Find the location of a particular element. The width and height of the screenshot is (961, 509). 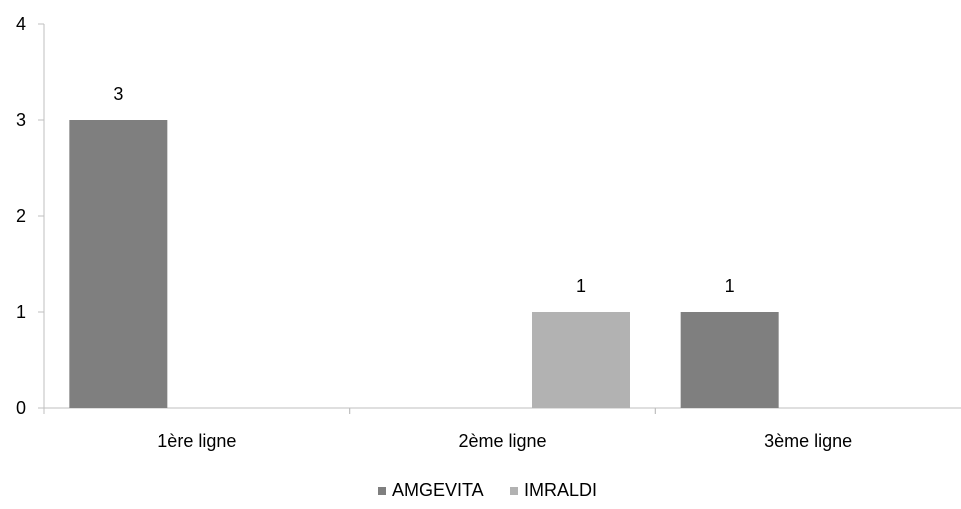

legend-label: IMRALDI is located at coordinates (560, 490).